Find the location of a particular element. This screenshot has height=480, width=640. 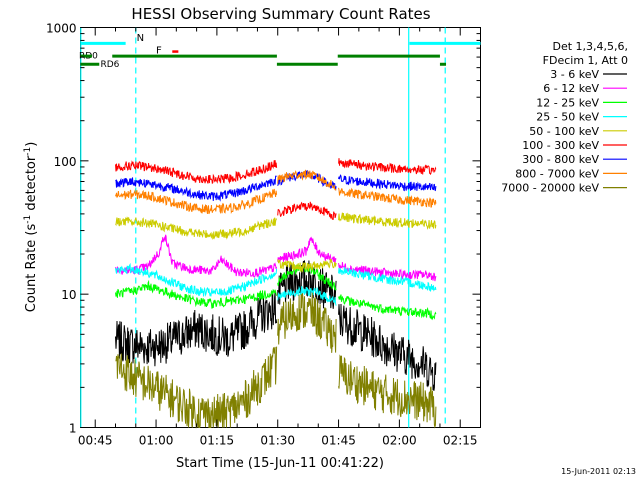

legend-label-2: 12 - 25 keV is located at coordinates (567, 102).